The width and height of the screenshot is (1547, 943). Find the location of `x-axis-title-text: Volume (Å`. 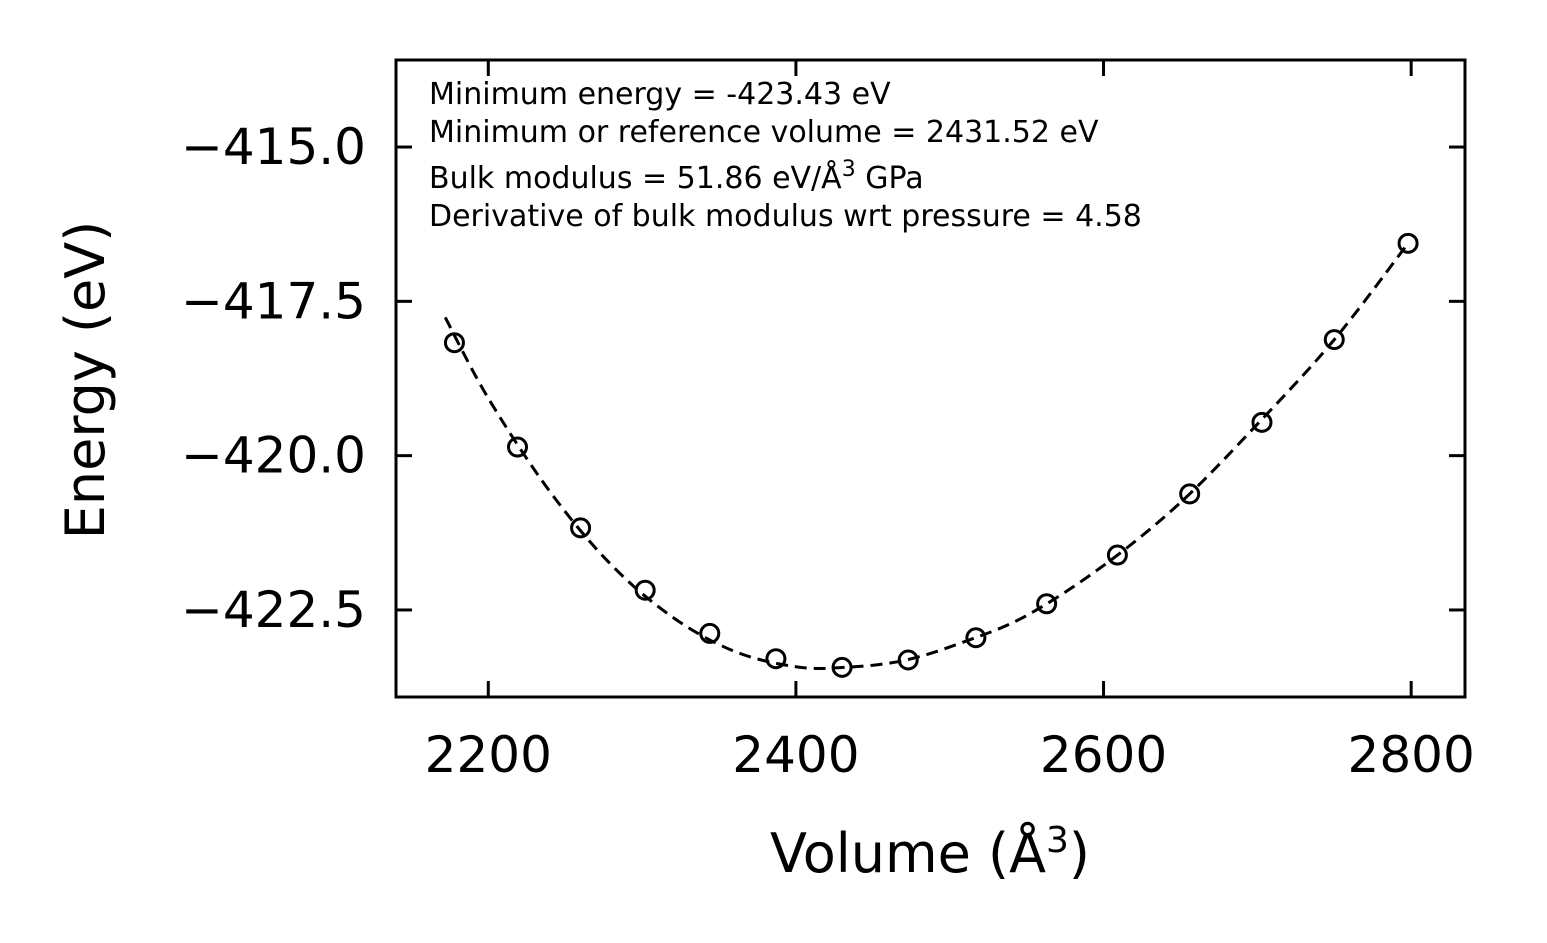

x-axis-title-text: Volume (Å is located at coordinates (908, 853).